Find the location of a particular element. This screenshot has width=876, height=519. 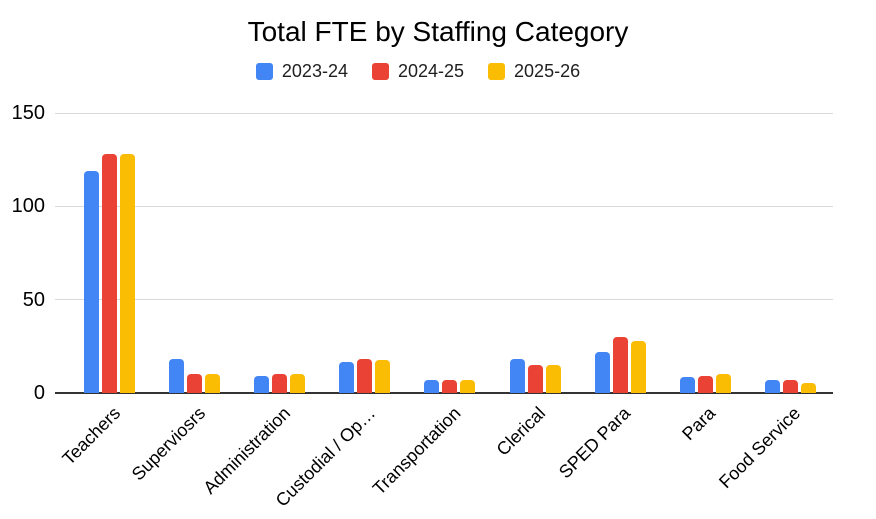

legend-item-2023-24: 2023-24 is located at coordinates (301, 71).